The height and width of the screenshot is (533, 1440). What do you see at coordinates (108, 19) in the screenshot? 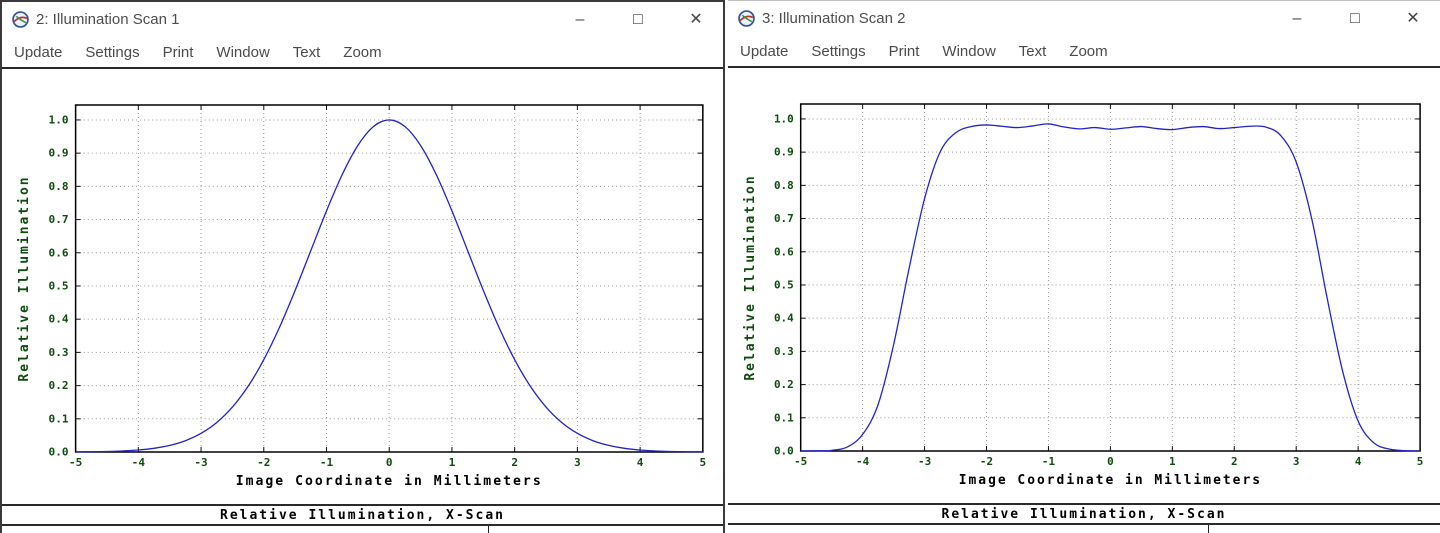
I see `window-title: 2: Illumination Scan 1` at bounding box center [108, 19].